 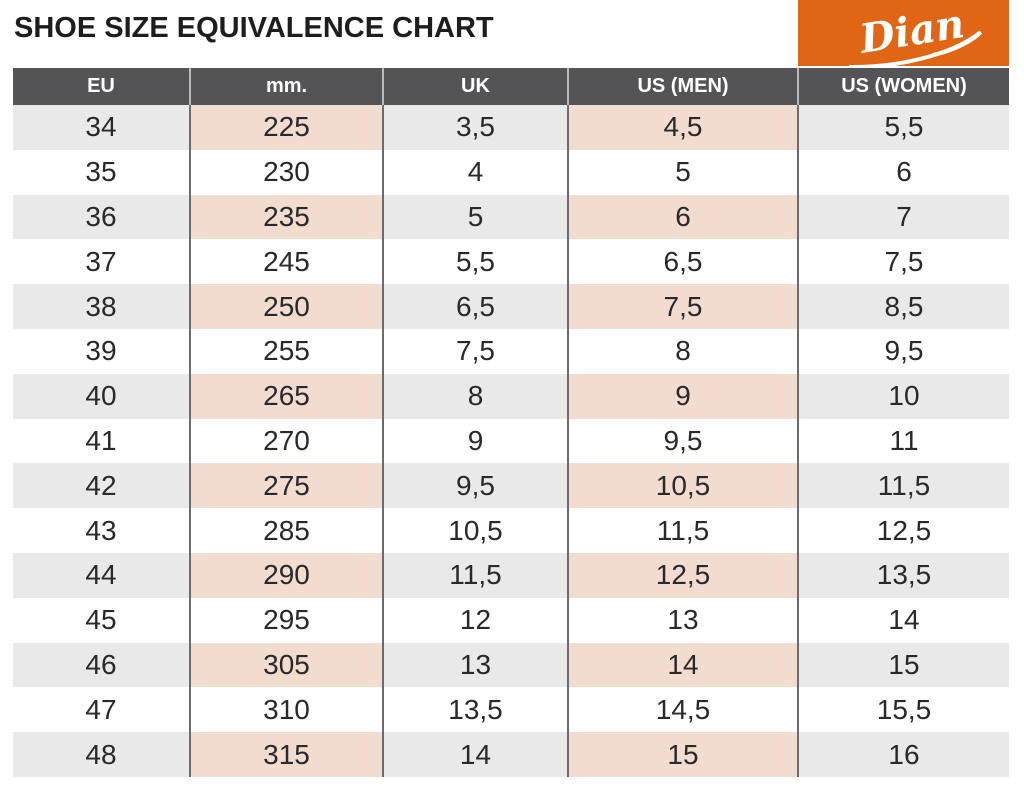 What do you see at coordinates (101, 396) in the screenshot?
I see `cell-eu: 40` at bounding box center [101, 396].